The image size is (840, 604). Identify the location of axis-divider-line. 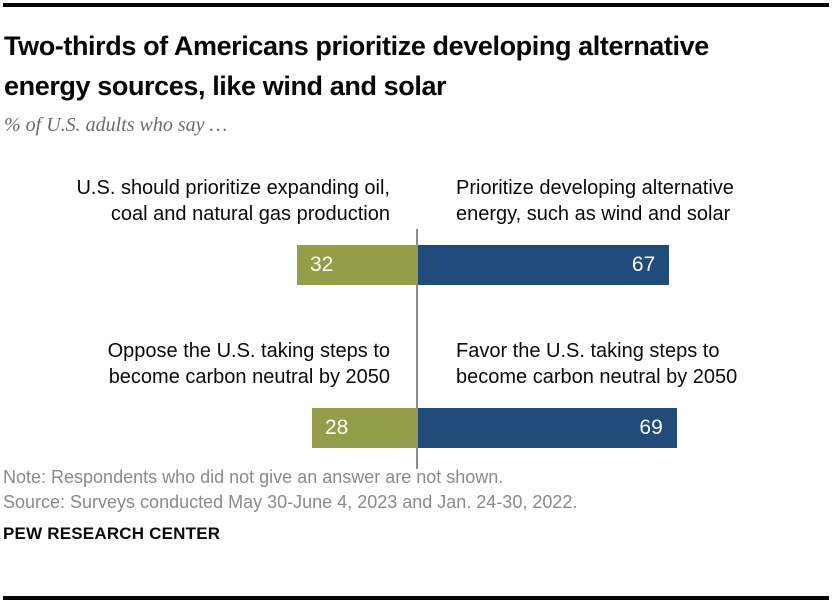
(417, 349).